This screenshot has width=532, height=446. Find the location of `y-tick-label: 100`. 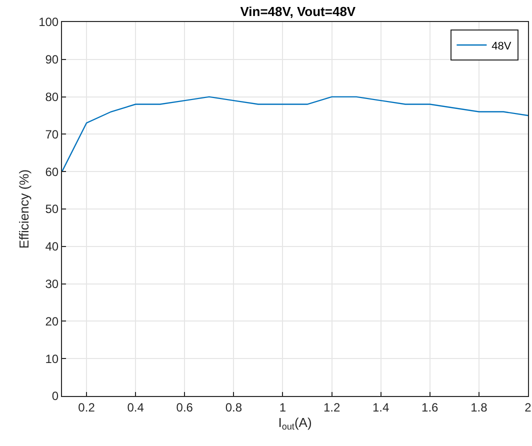

y-tick-label: 100 is located at coordinates (48, 22).